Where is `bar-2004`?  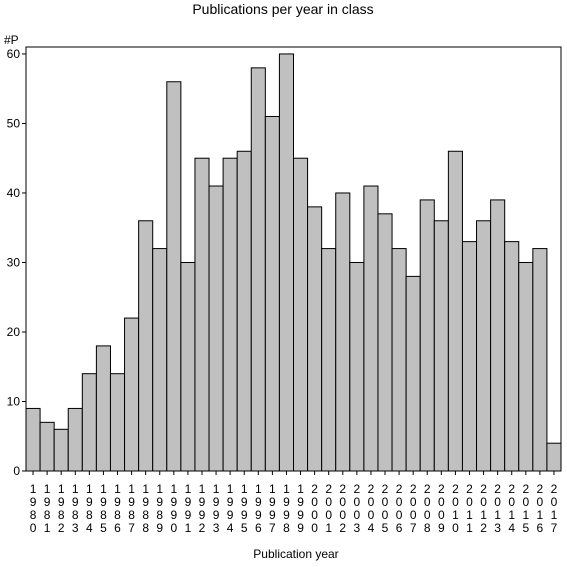
bar-2004 is located at coordinates (371, 328).